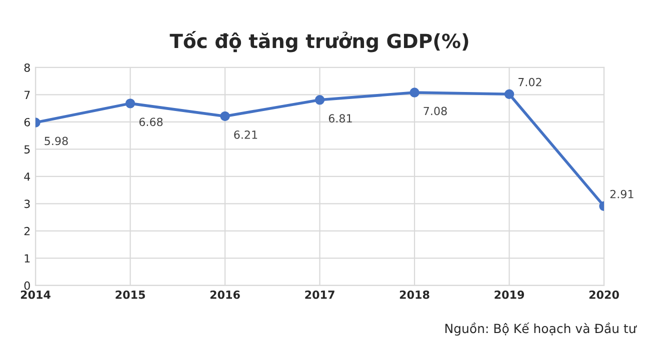  I want to click on y-tick-label: 7, so click(27, 94).